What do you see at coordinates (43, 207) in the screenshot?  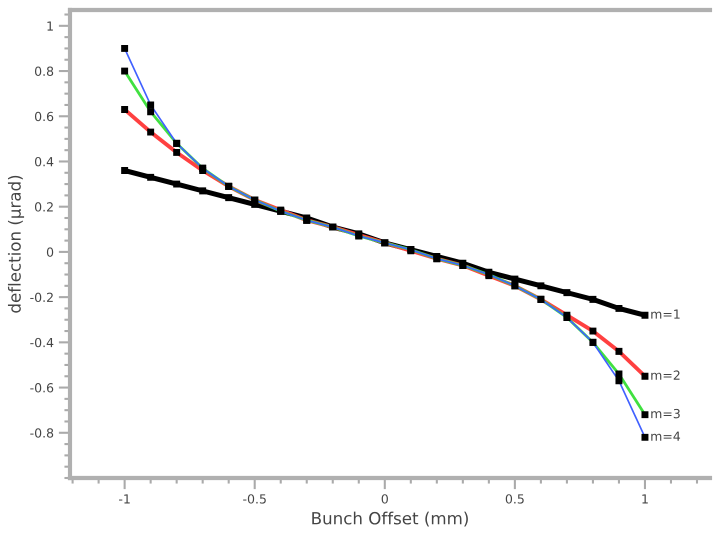 I see `y-tick-label: 0.2` at bounding box center [43, 207].